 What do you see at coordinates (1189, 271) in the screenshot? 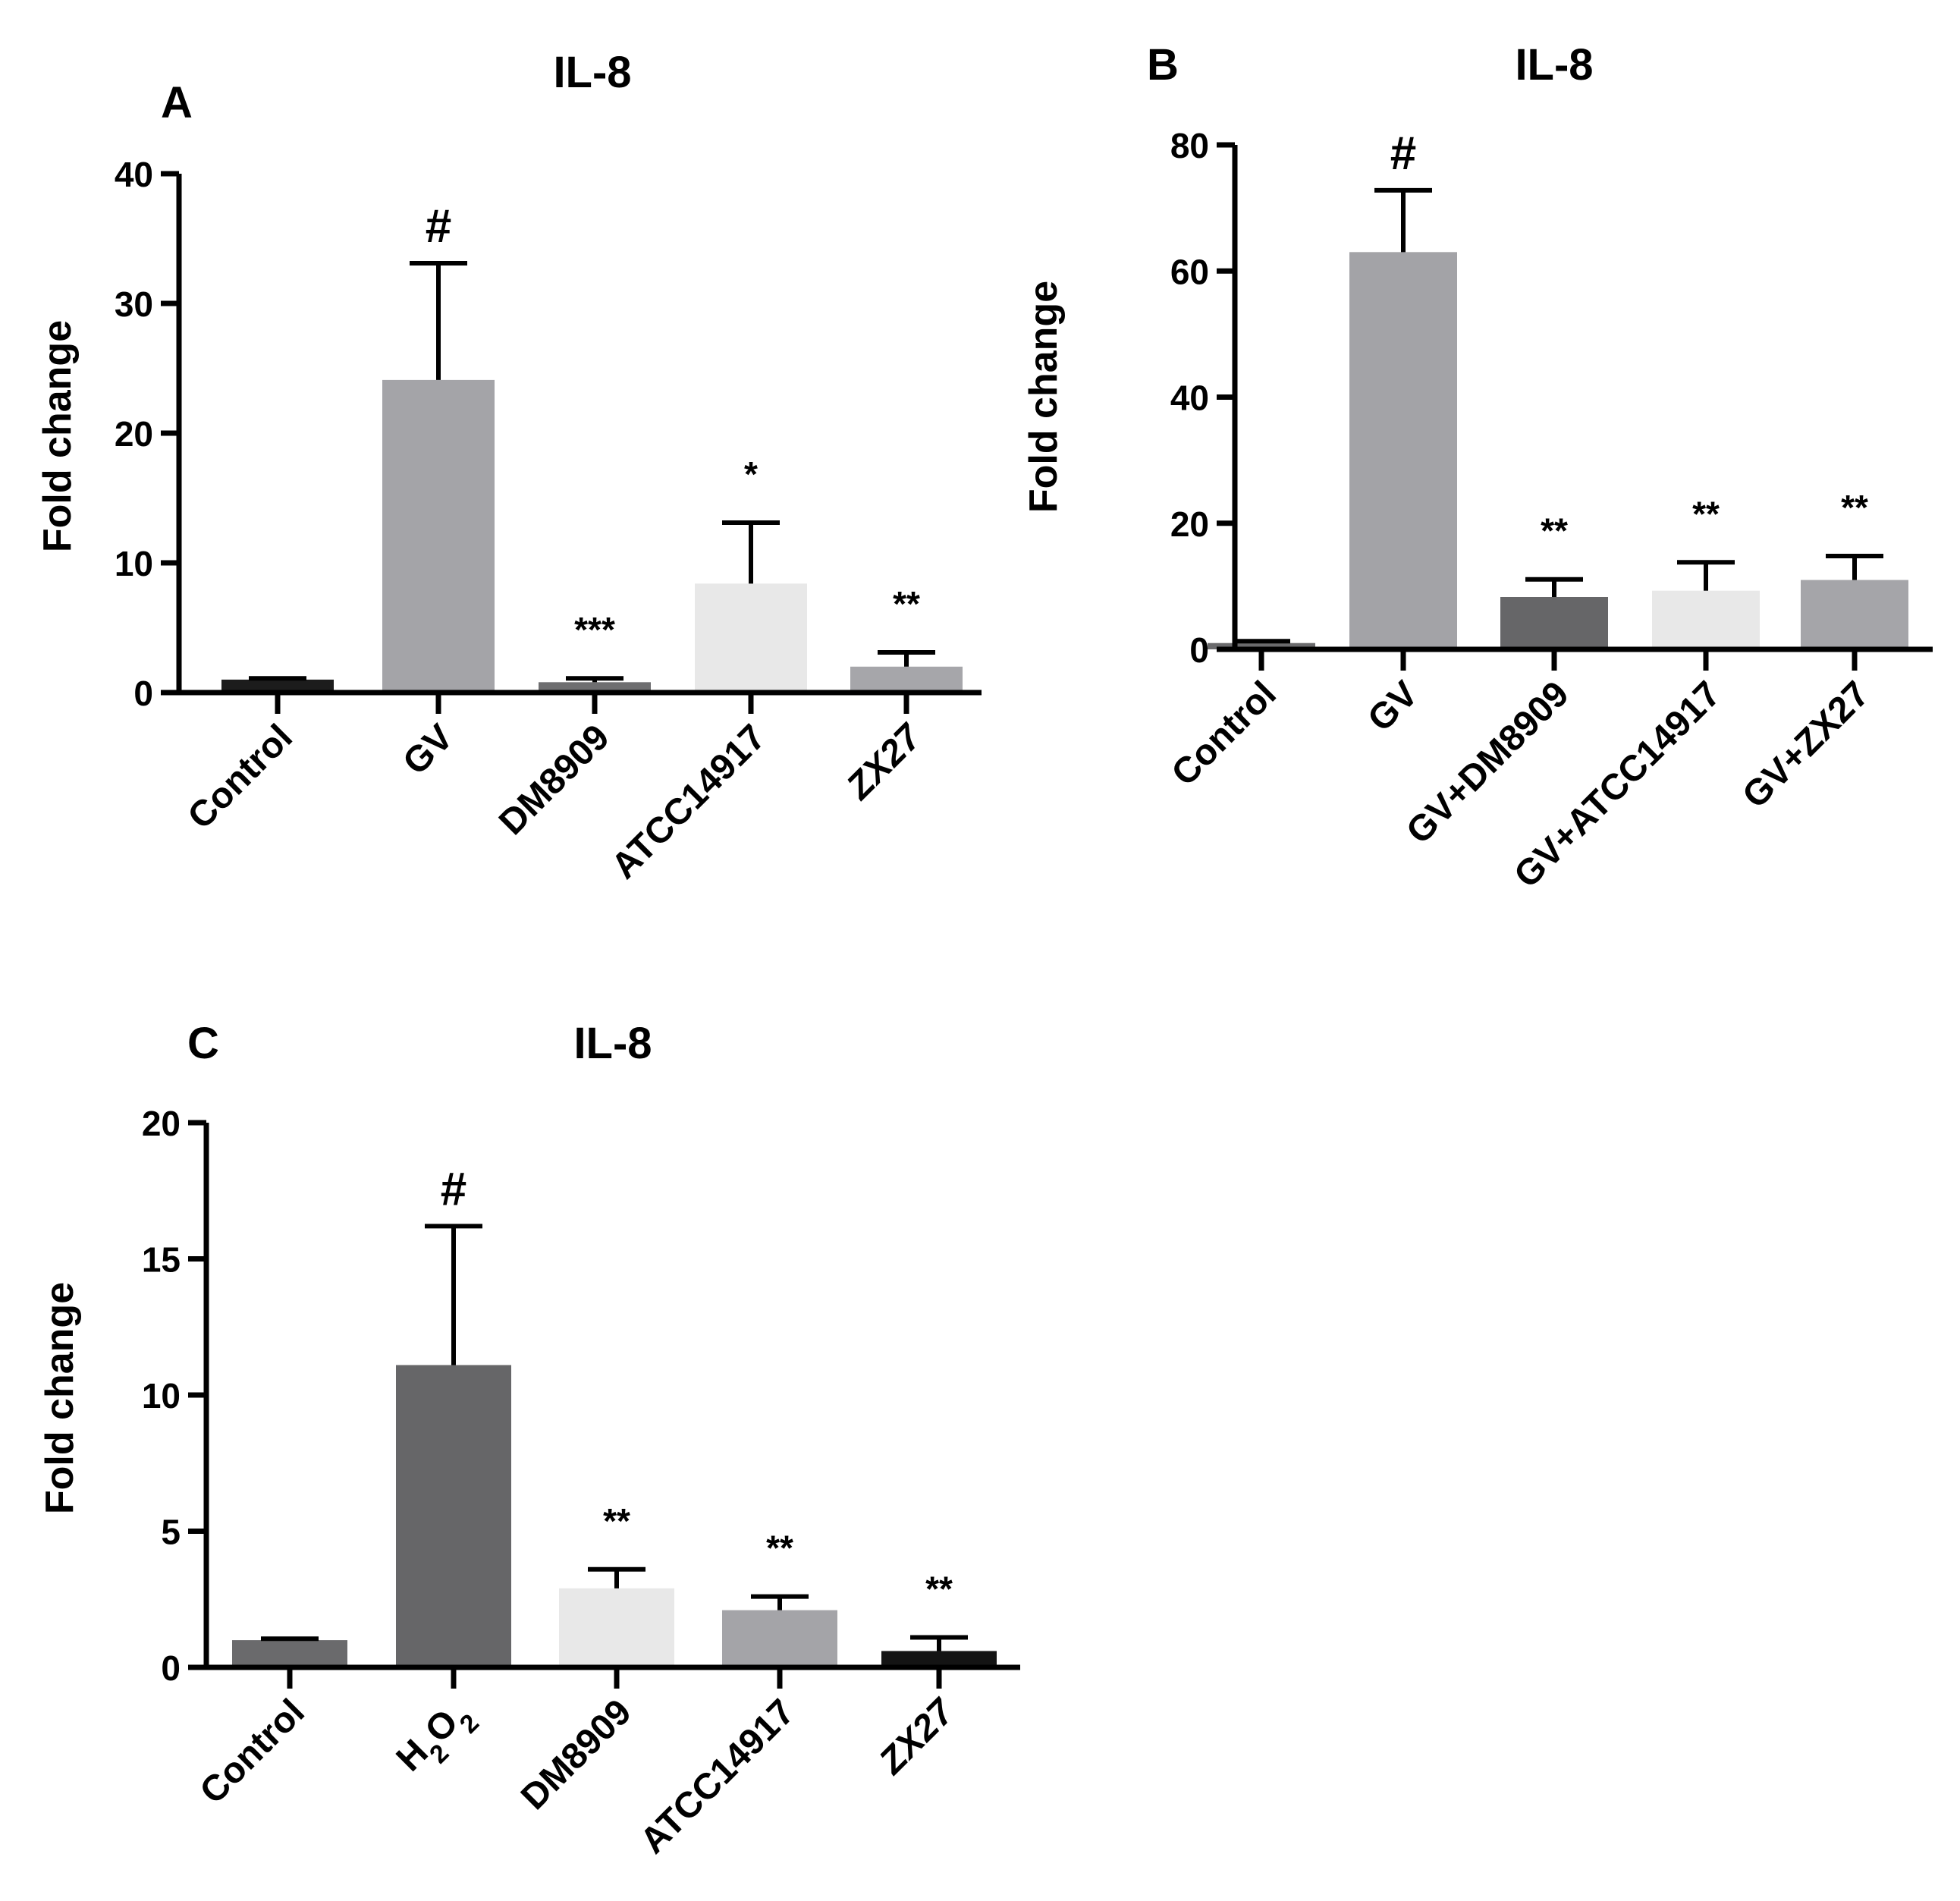
I see `y-tick-label: 60` at bounding box center [1189, 271].